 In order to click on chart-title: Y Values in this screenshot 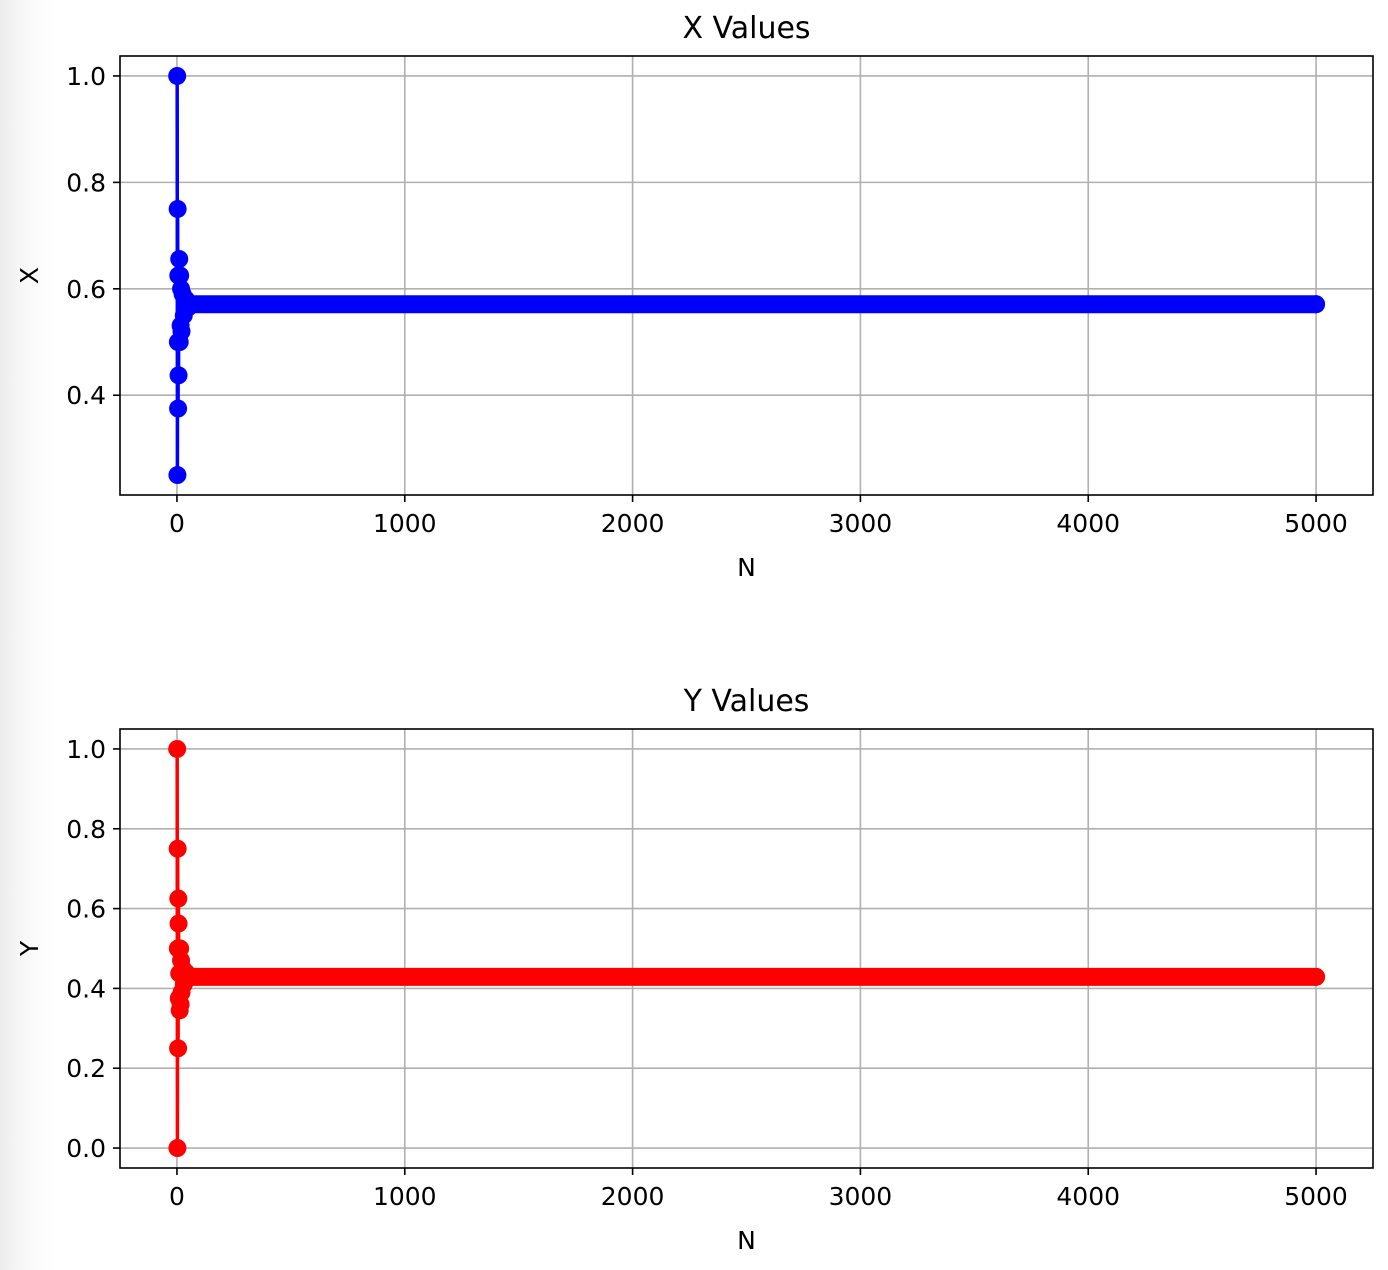, I will do `click(746, 701)`.